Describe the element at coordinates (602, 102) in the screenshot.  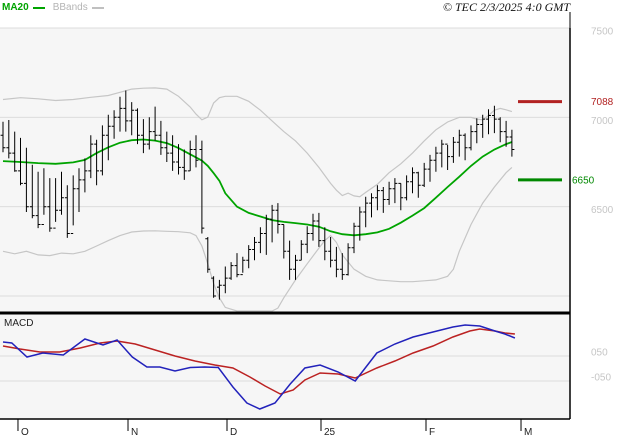
I see `level-label-7088: 7088` at that location.